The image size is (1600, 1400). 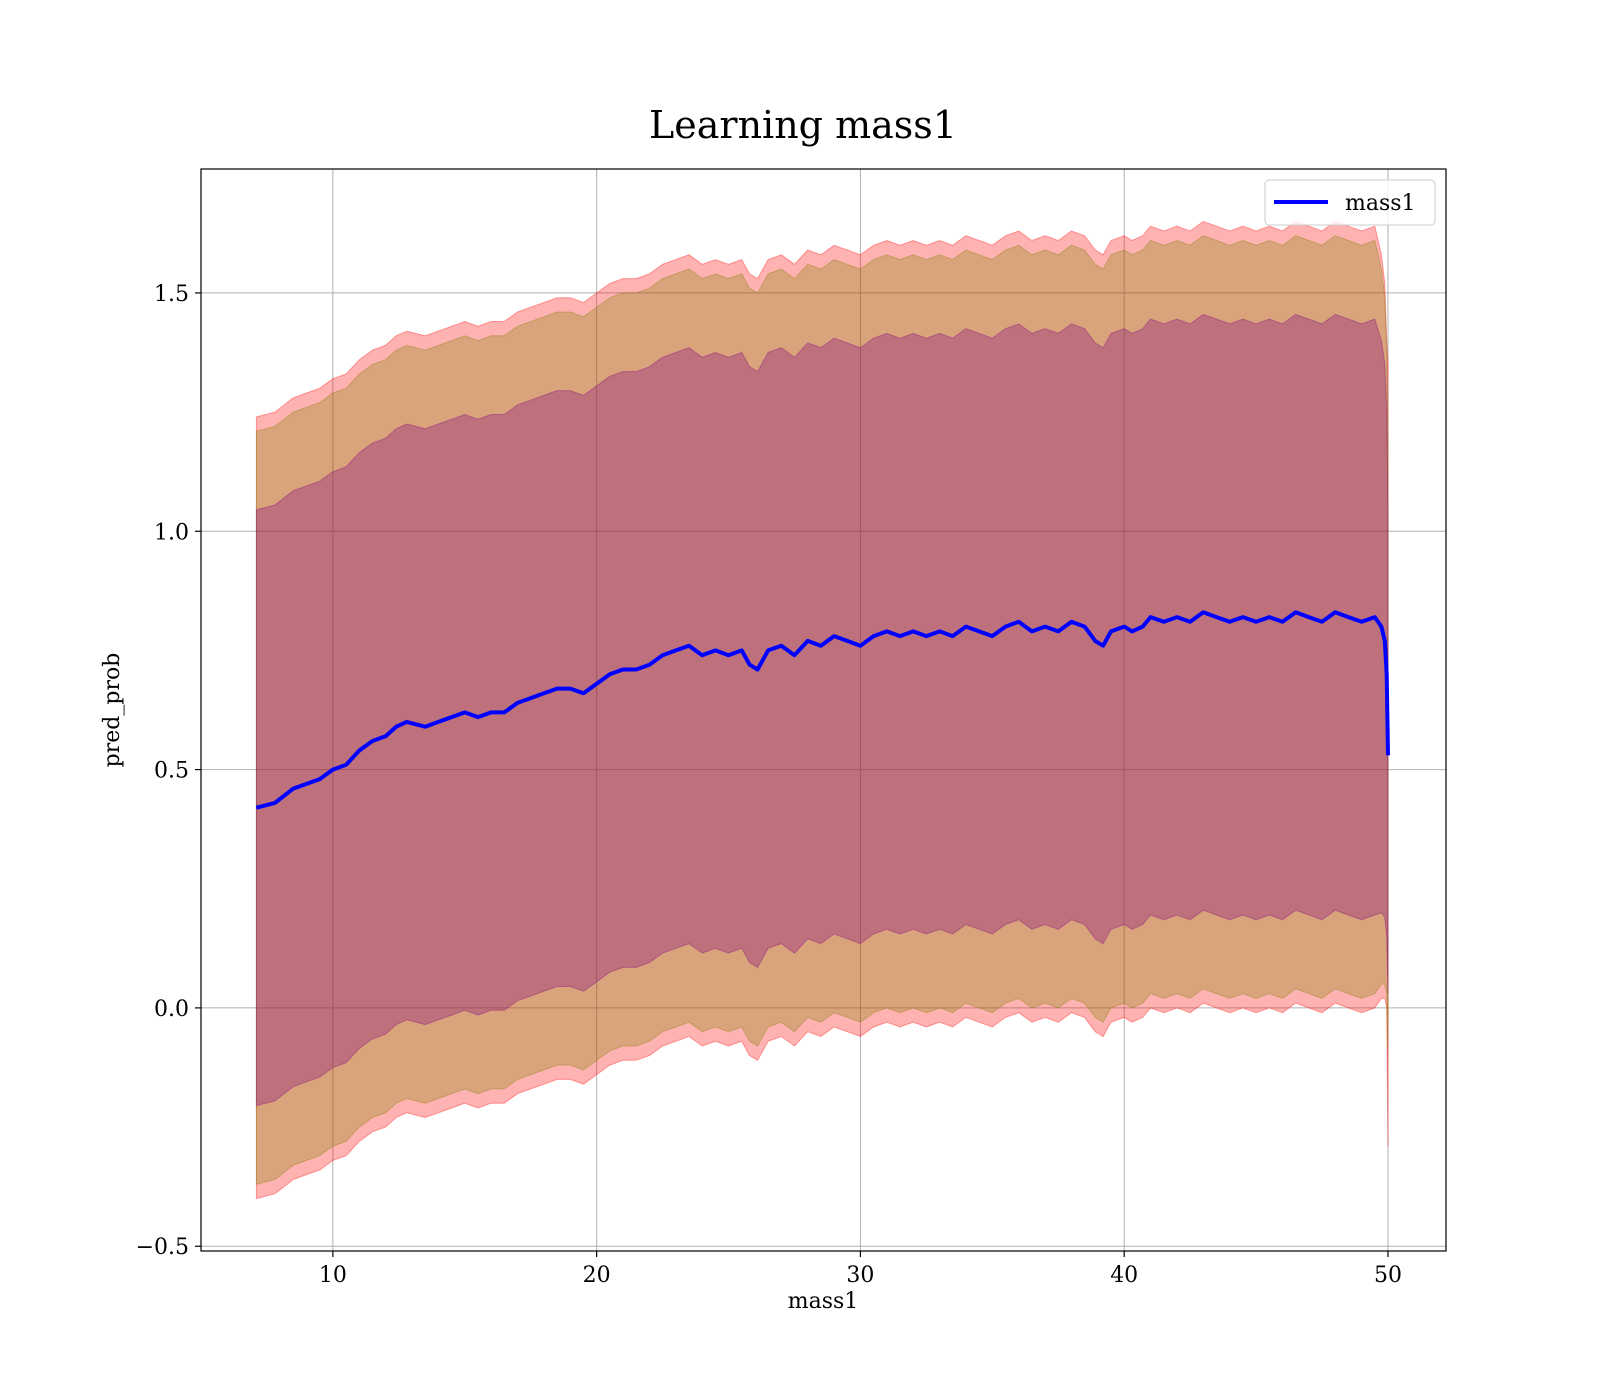 I want to click on y-tick-label: −0.5, so click(x=162, y=1247).